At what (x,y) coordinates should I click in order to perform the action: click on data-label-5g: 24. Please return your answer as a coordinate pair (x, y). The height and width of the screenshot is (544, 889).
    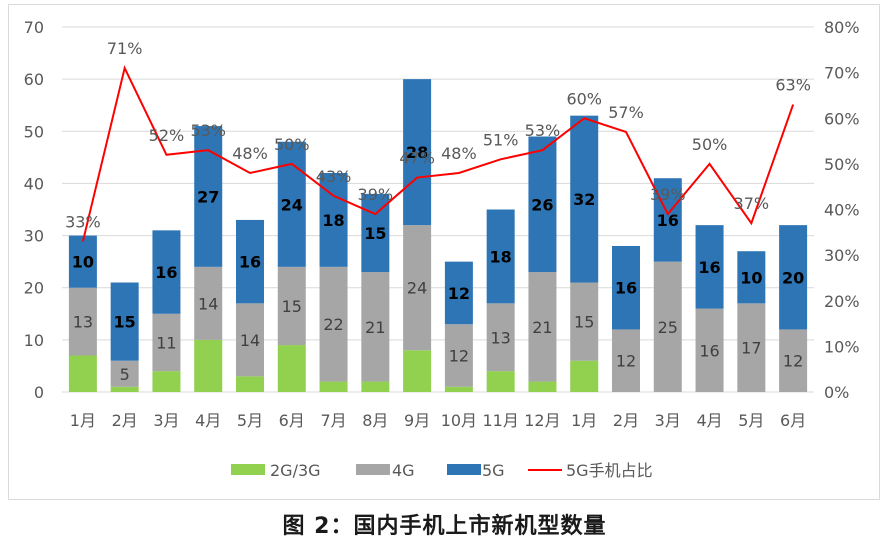
    Looking at the image, I should click on (292, 204).